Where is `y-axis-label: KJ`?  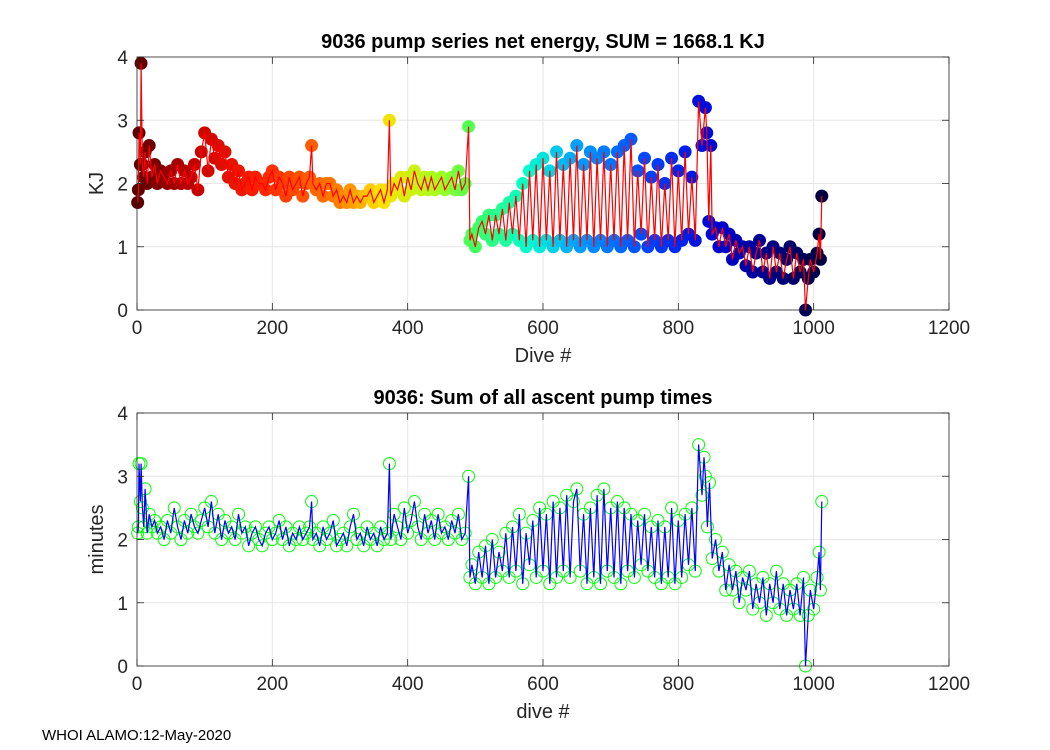 y-axis-label: KJ is located at coordinates (97, 183).